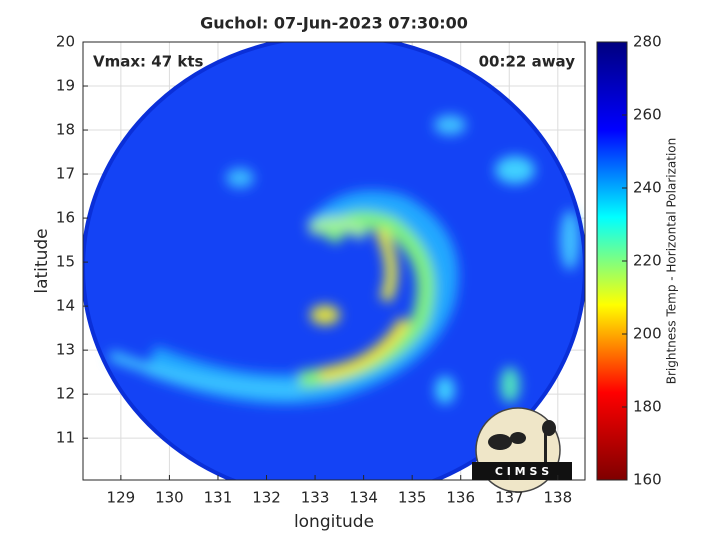 The width and height of the screenshot is (720, 540). I want to click on x-axis-label: longitude, so click(334, 522).